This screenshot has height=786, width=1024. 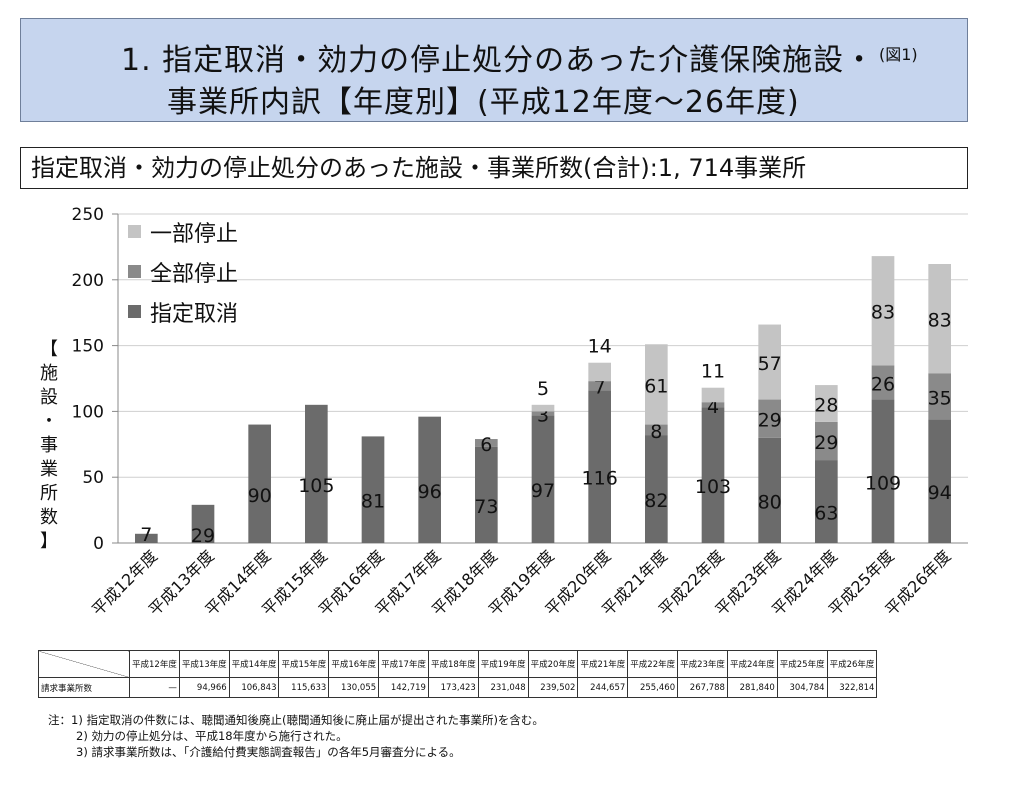 I want to click on table-cell: 173,423, so click(x=453, y=687).